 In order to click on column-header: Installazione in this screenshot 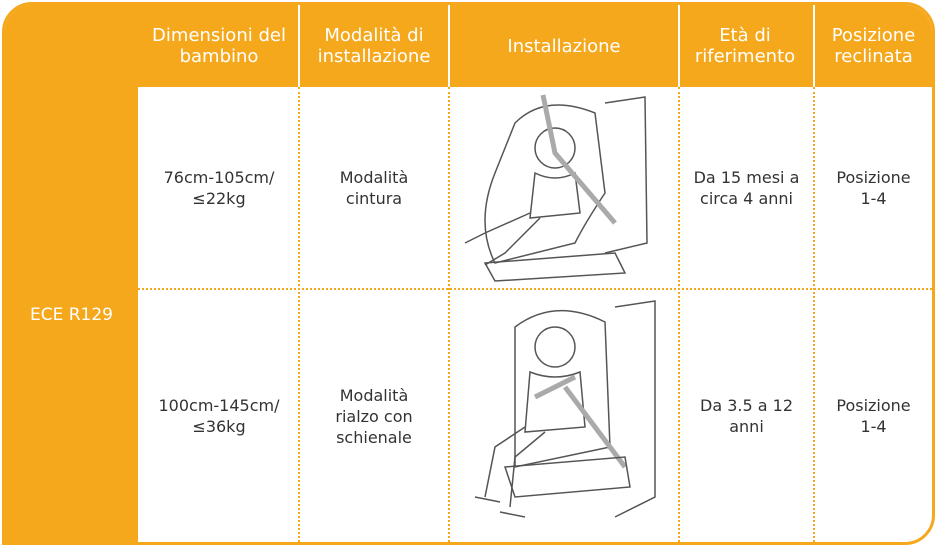, I will do `click(564, 46)`.